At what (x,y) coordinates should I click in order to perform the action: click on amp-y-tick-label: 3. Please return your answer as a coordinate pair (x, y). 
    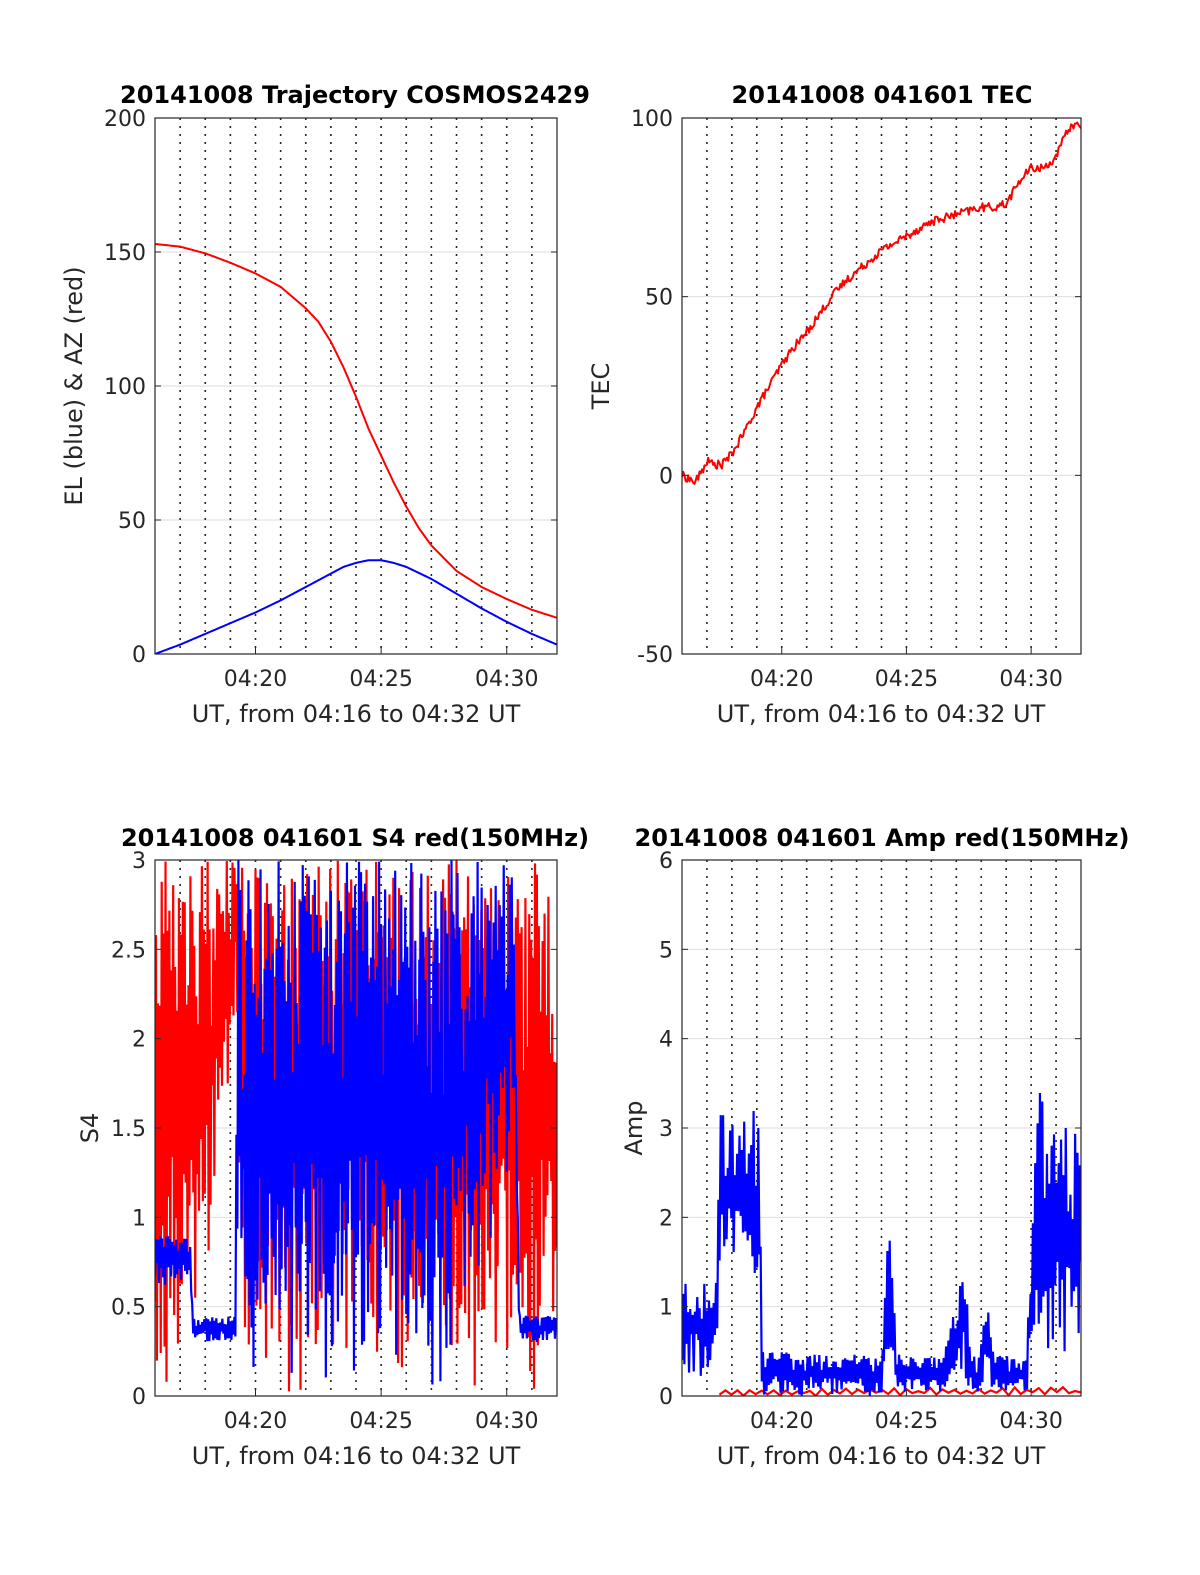
    Looking at the image, I should click on (666, 1129).